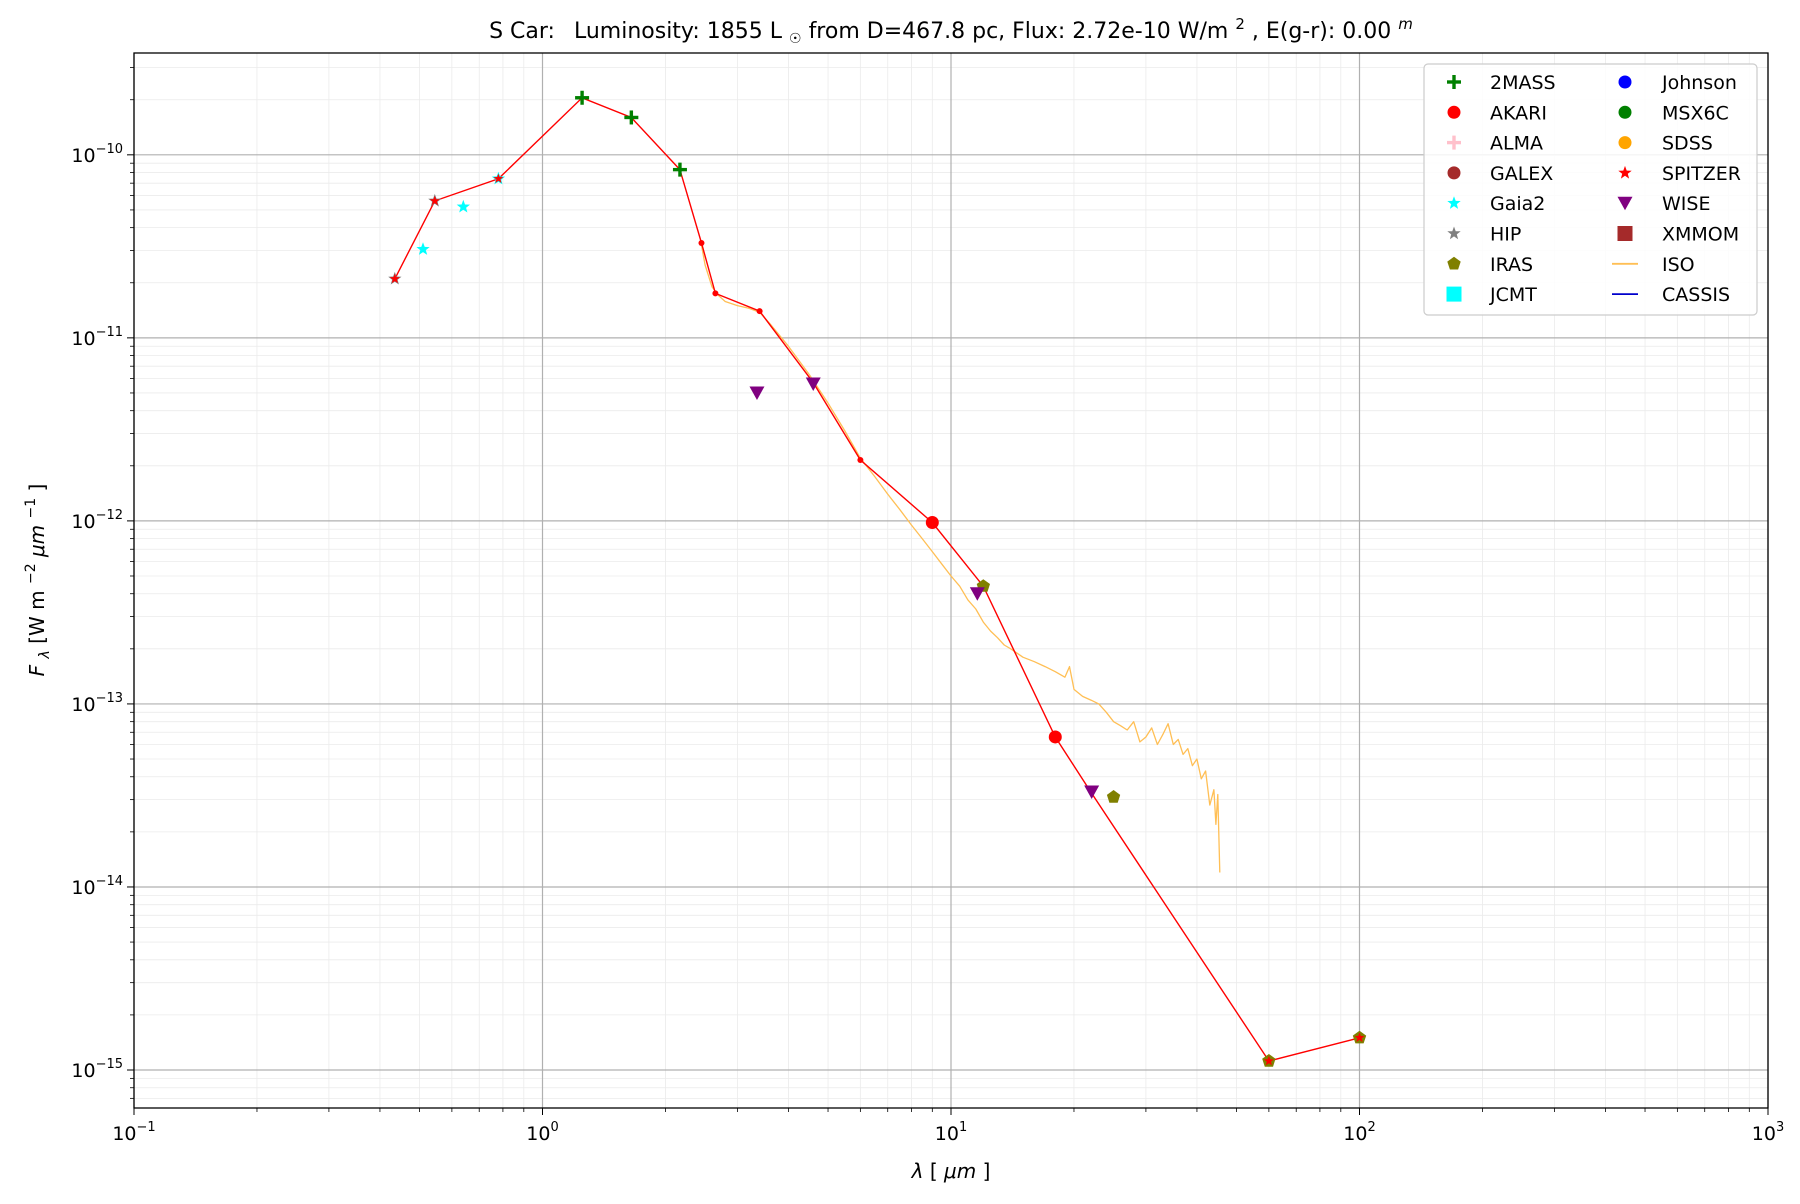 Image resolution: width=1800 pixels, height=1204 pixels. I want to click on legend-cassis-label: CASSIS, so click(1696, 295).